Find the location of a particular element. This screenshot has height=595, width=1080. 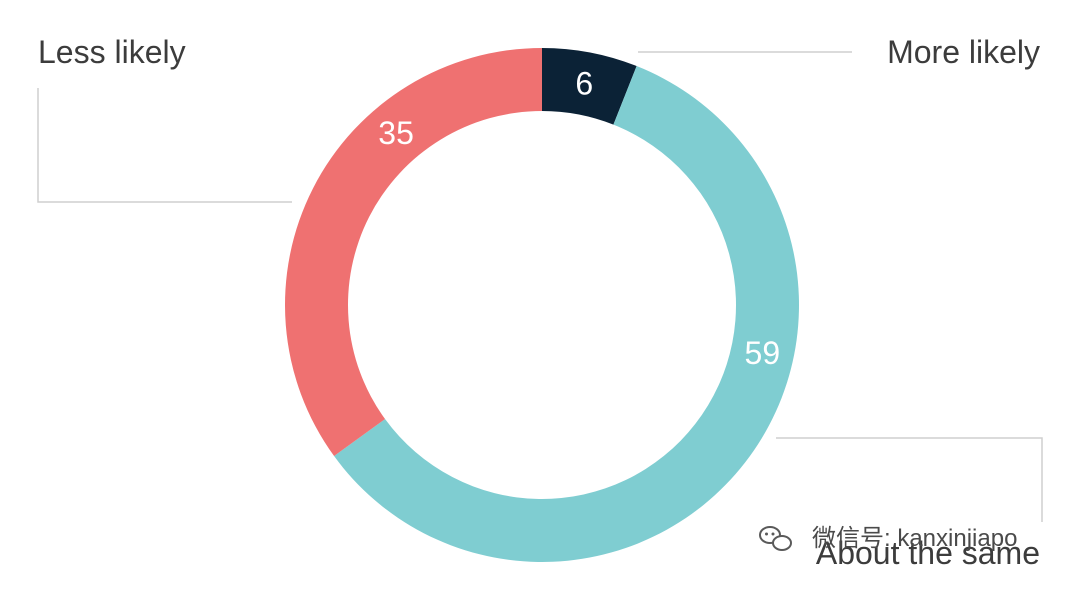

watermark-text: 微信号: kanxinjiapo is located at coordinates (914, 538).